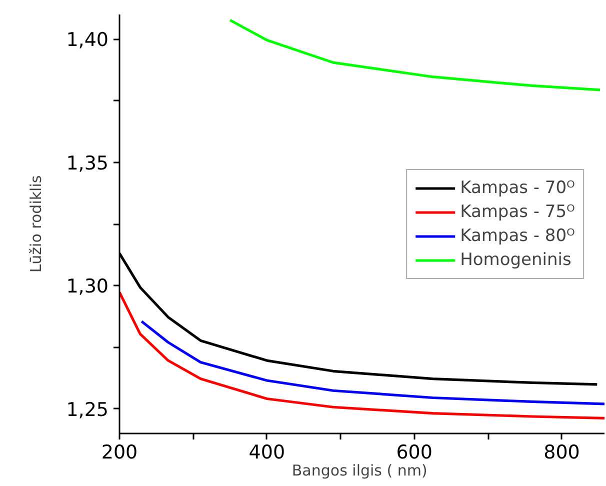 The width and height of the screenshot is (606, 486). What do you see at coordinates (517, 212) in the screenshot?
I see `legend-label: Kampas - 75ᴼ` at bounding box center [517, 212].